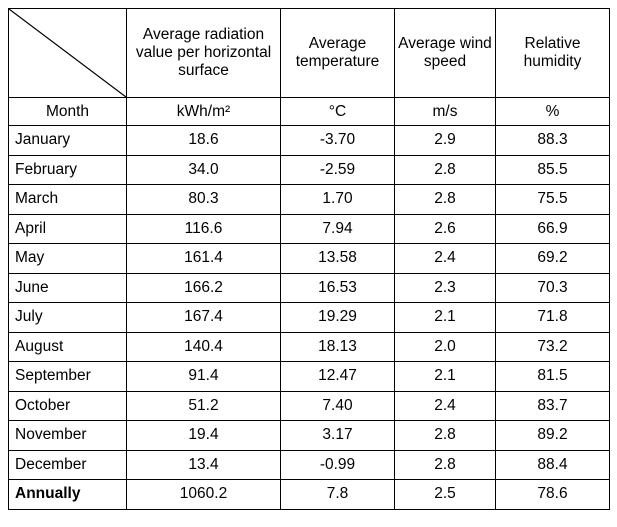  I want to click on month-cell: January, so click(67, 140).